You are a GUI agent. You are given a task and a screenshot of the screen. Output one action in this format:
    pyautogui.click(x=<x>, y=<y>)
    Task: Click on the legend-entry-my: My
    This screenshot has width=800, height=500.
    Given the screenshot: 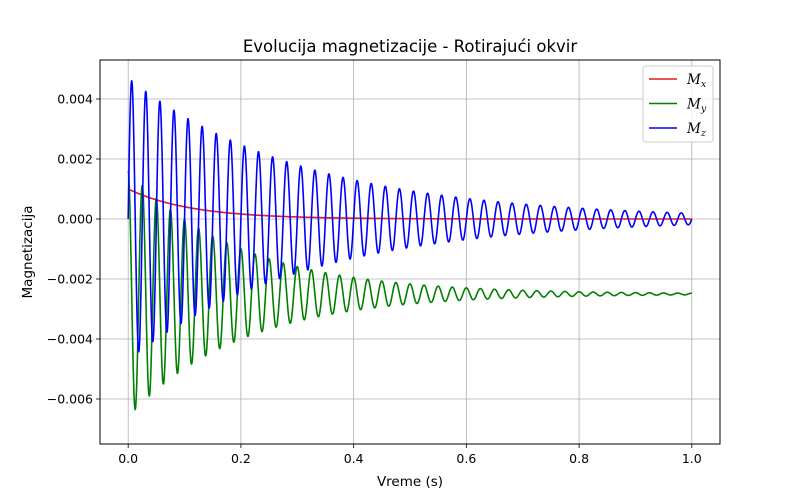 What is the action you would take?
    pyautogui.click(x=696, y=106)
    